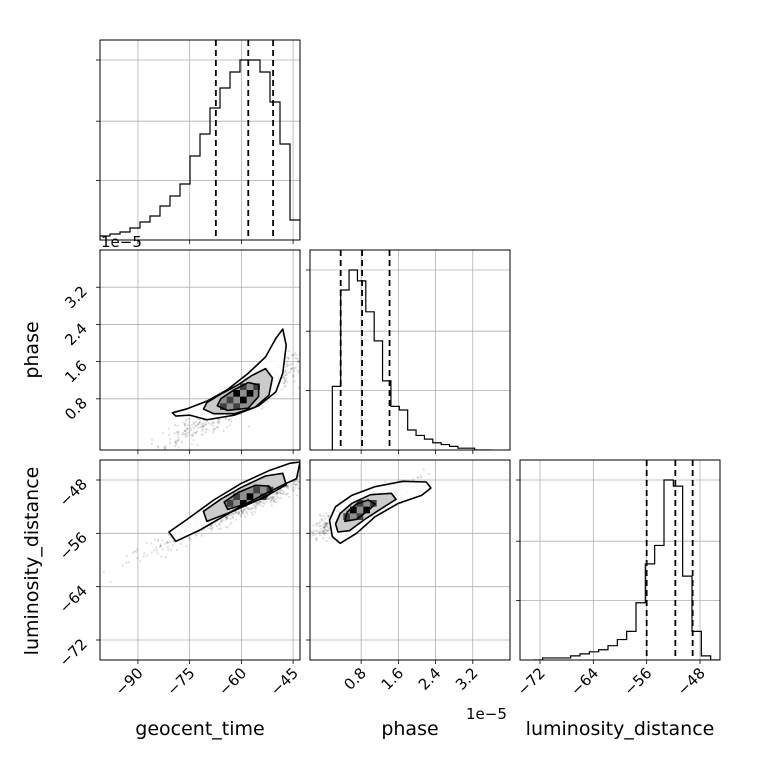  Describe the element at coordinates (408, 351) in the screenshot. I see `marginal-panel-phase` at that location.